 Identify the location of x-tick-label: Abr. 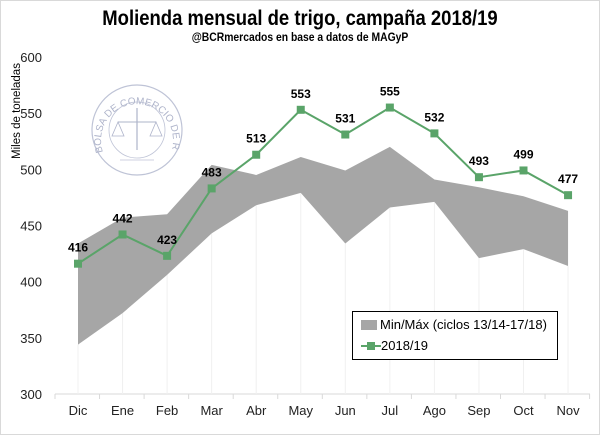
(256, 410).